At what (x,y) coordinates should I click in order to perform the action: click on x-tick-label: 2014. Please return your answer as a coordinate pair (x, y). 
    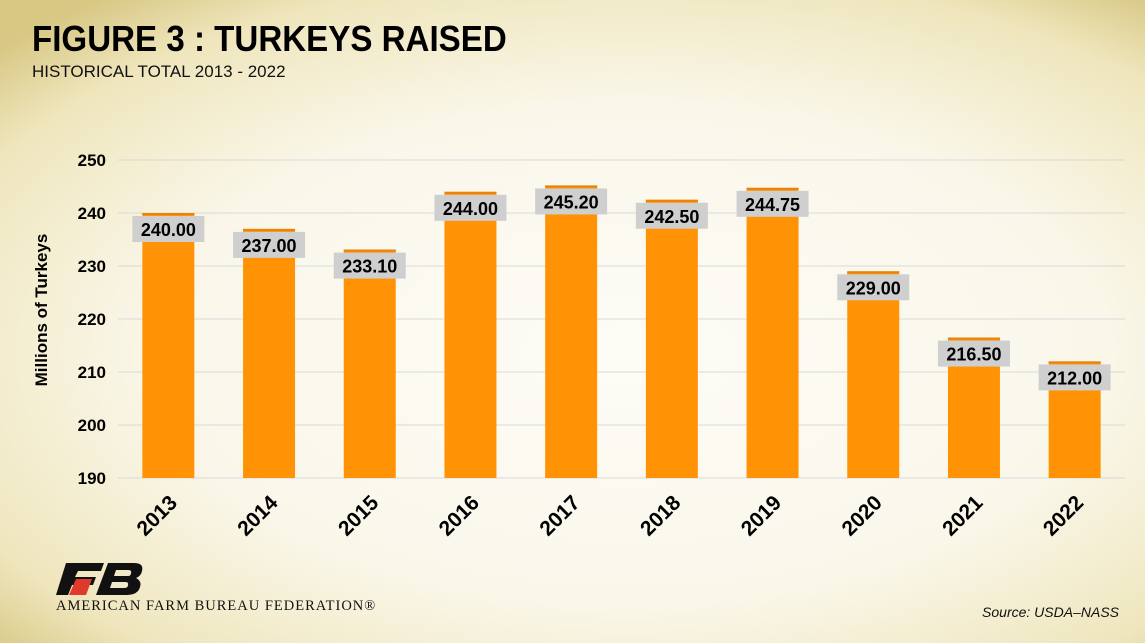
    Looking at the image, I should click on (258, 516).